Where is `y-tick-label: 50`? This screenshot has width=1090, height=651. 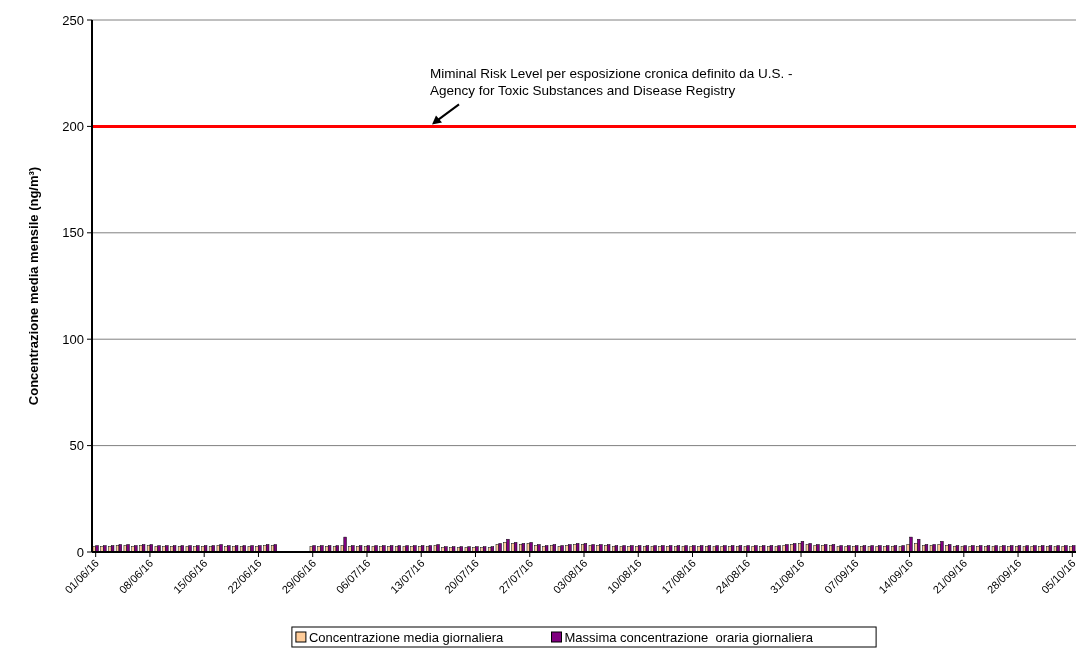
y-tick-label: 50 is located at coordinates (76, 446).